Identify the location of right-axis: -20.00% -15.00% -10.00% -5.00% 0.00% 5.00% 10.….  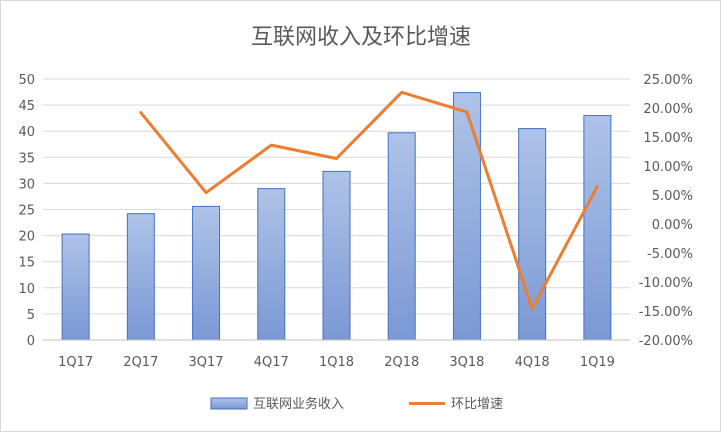
(666, 211).